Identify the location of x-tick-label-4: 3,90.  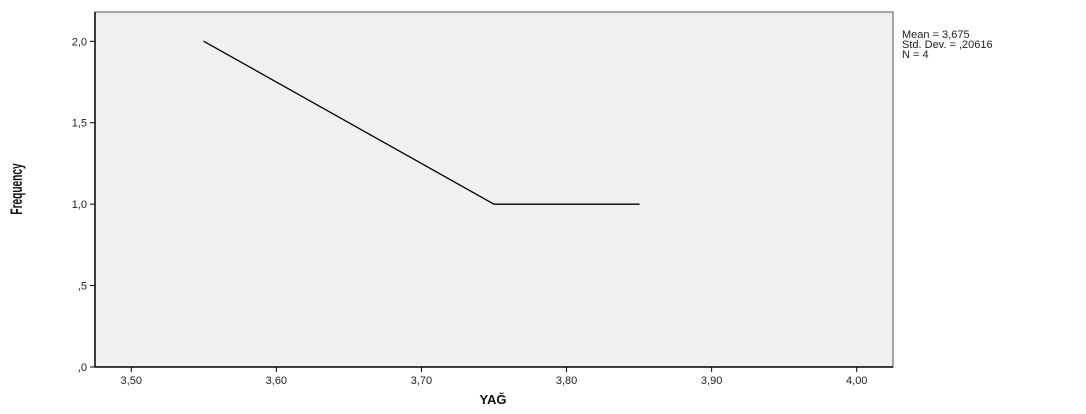
(711, 381).